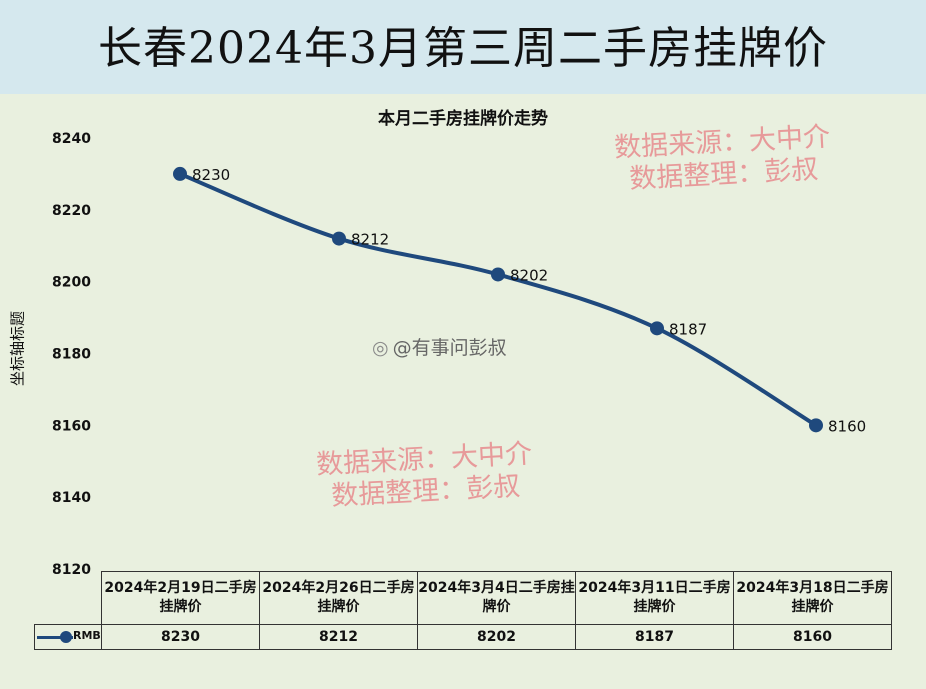 The width and height of the screenshot is (926, 689). What do you see at coordinates (812, 637) in the screenshot?
I see `data-table-value: 8160` at bounding box center [812, 637].